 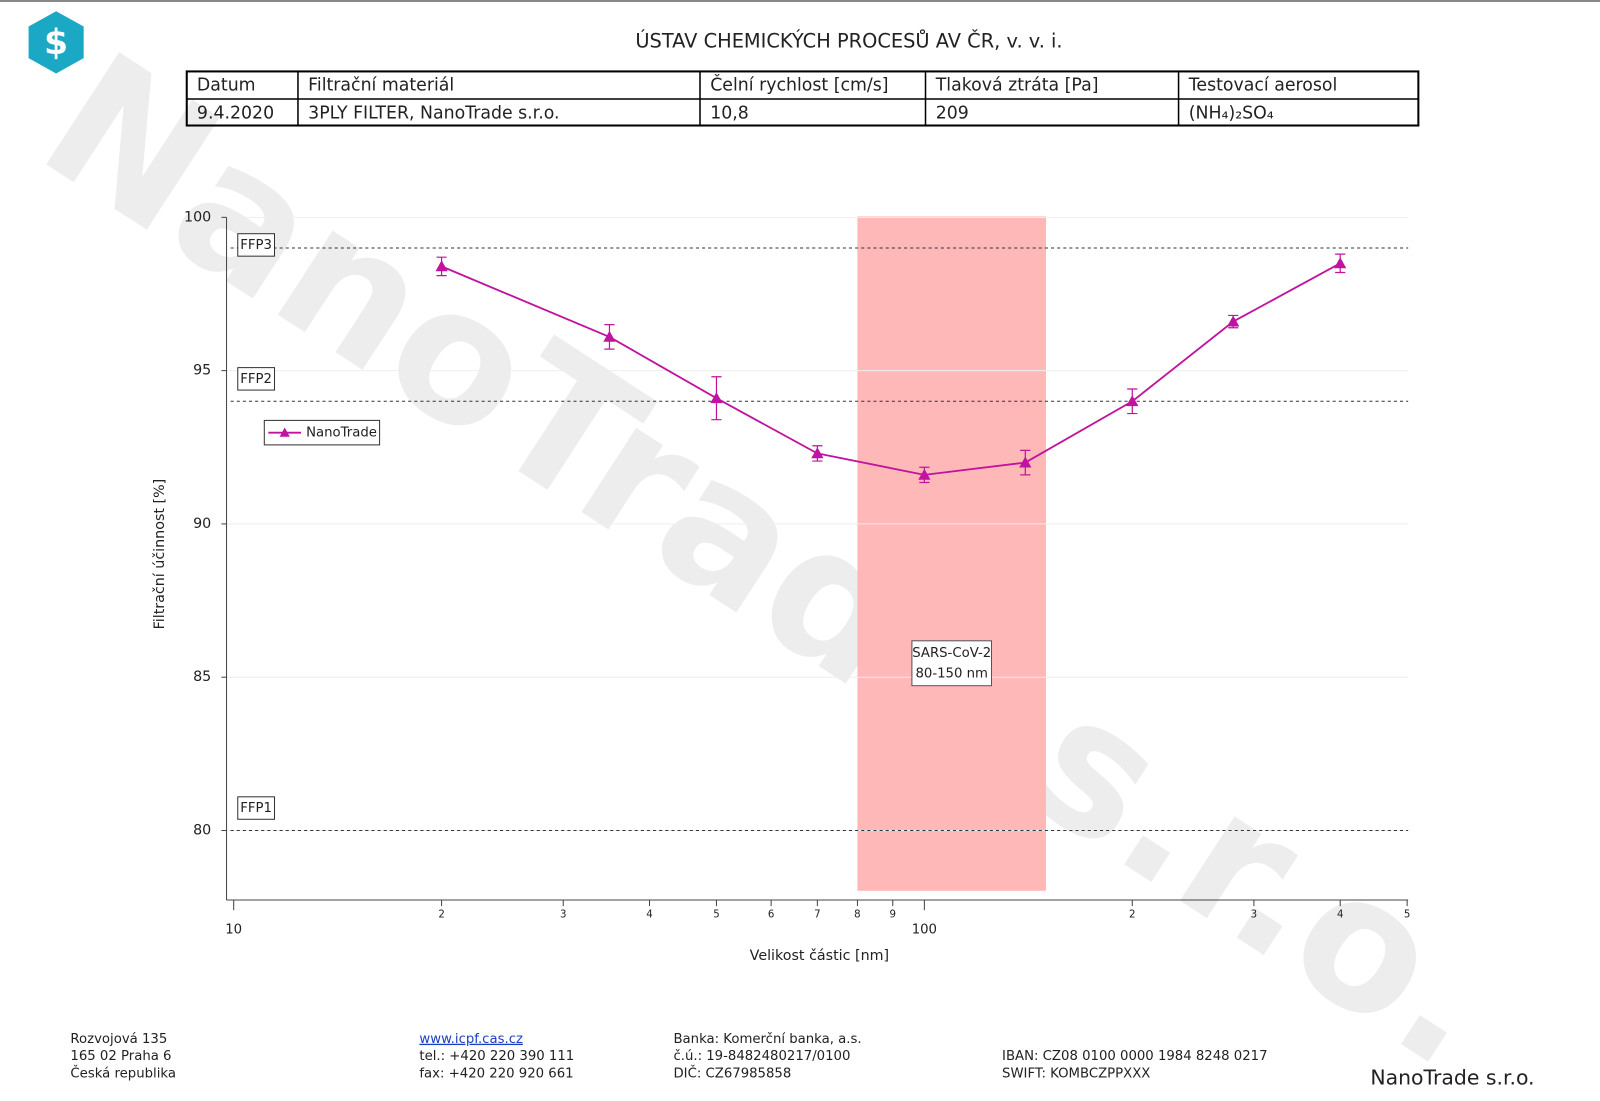 I want to click on x-tick-label: 10, so click(x=233, y=930).